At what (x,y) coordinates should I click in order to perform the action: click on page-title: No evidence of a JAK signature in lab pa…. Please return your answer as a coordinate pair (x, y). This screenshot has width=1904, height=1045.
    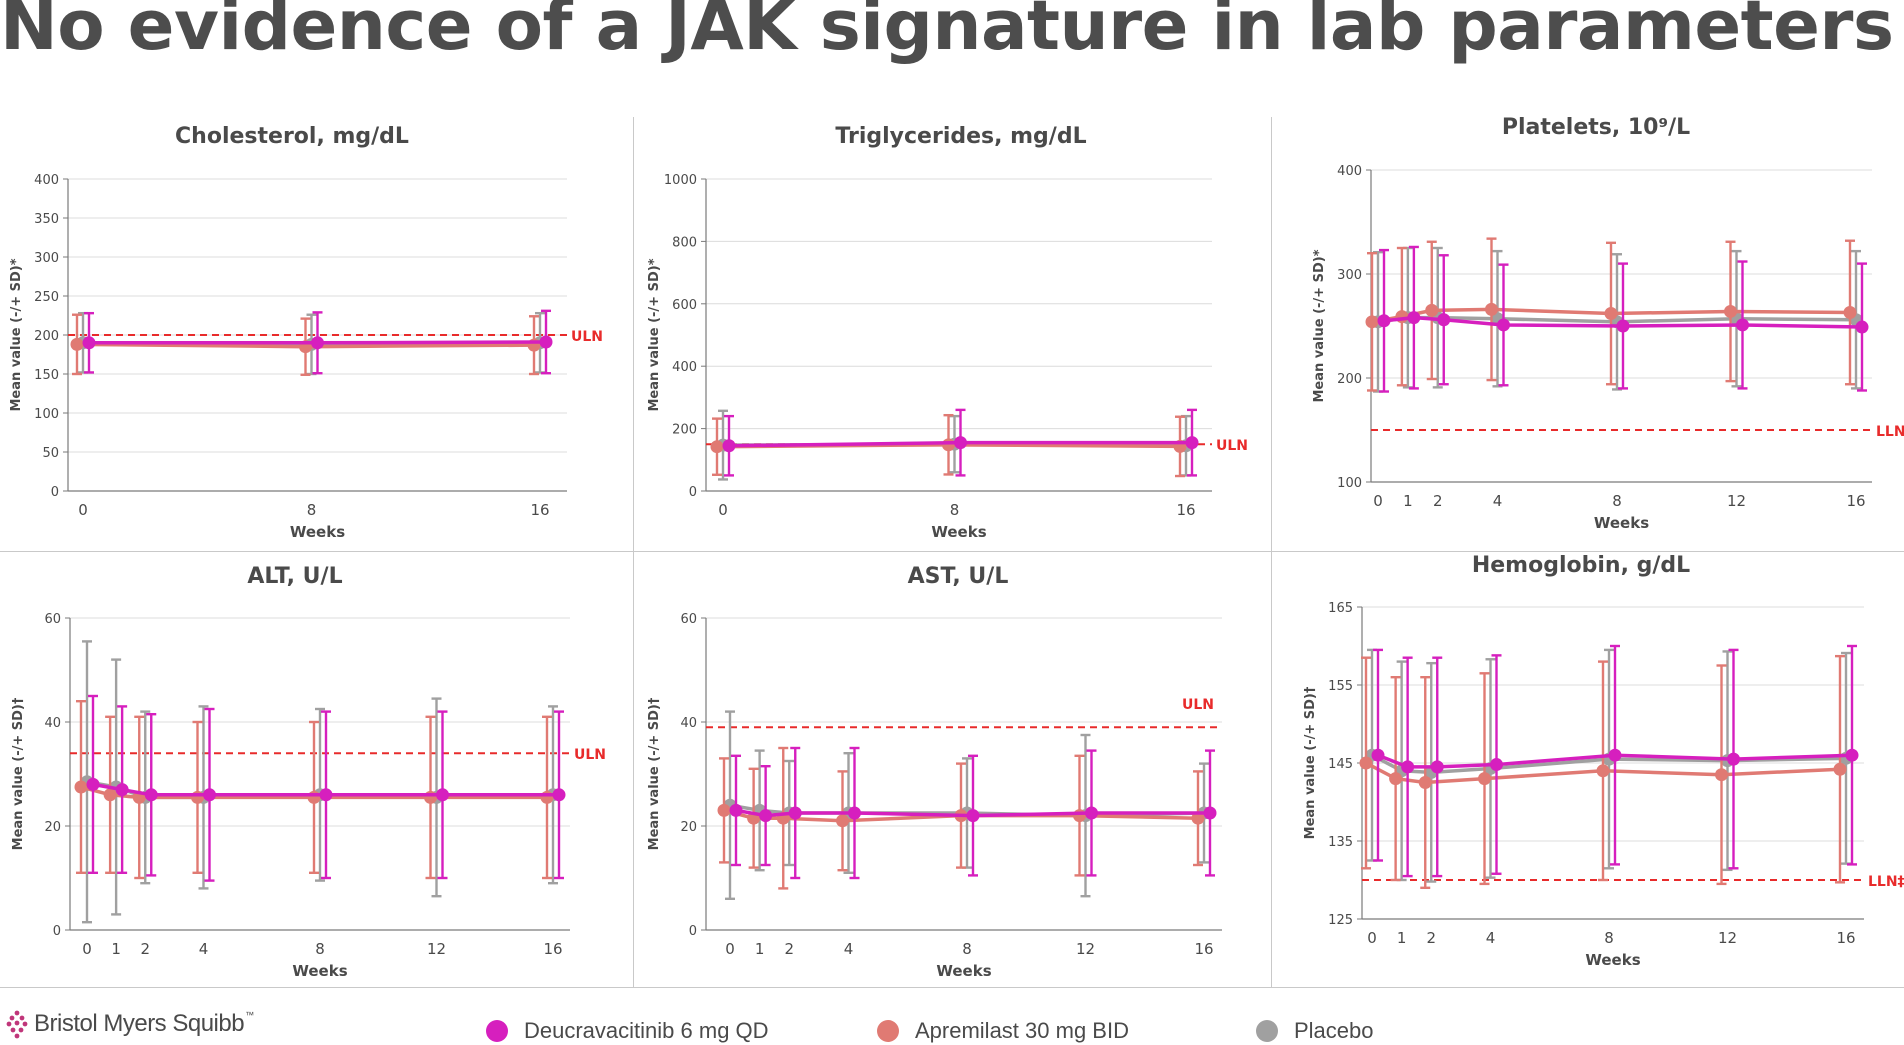
    Looking at the image, I should click on (947, 33).